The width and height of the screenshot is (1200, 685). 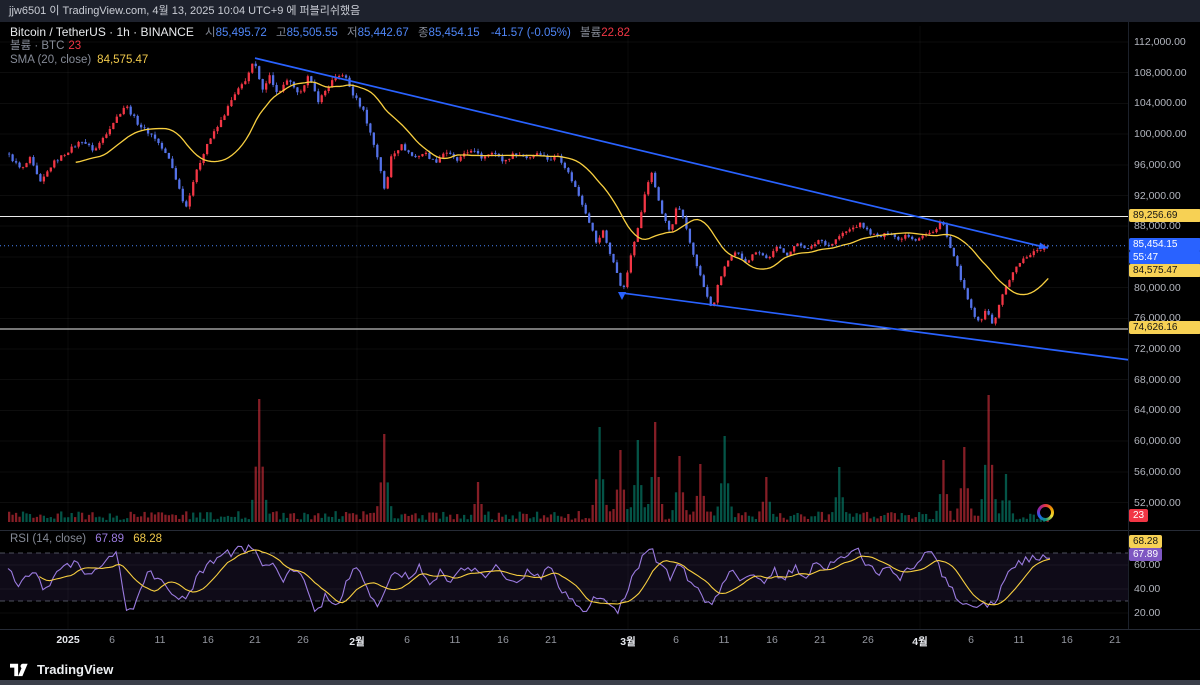 I want to click on price-axis-label: 56,000.00, so click(x=1157, y=471).